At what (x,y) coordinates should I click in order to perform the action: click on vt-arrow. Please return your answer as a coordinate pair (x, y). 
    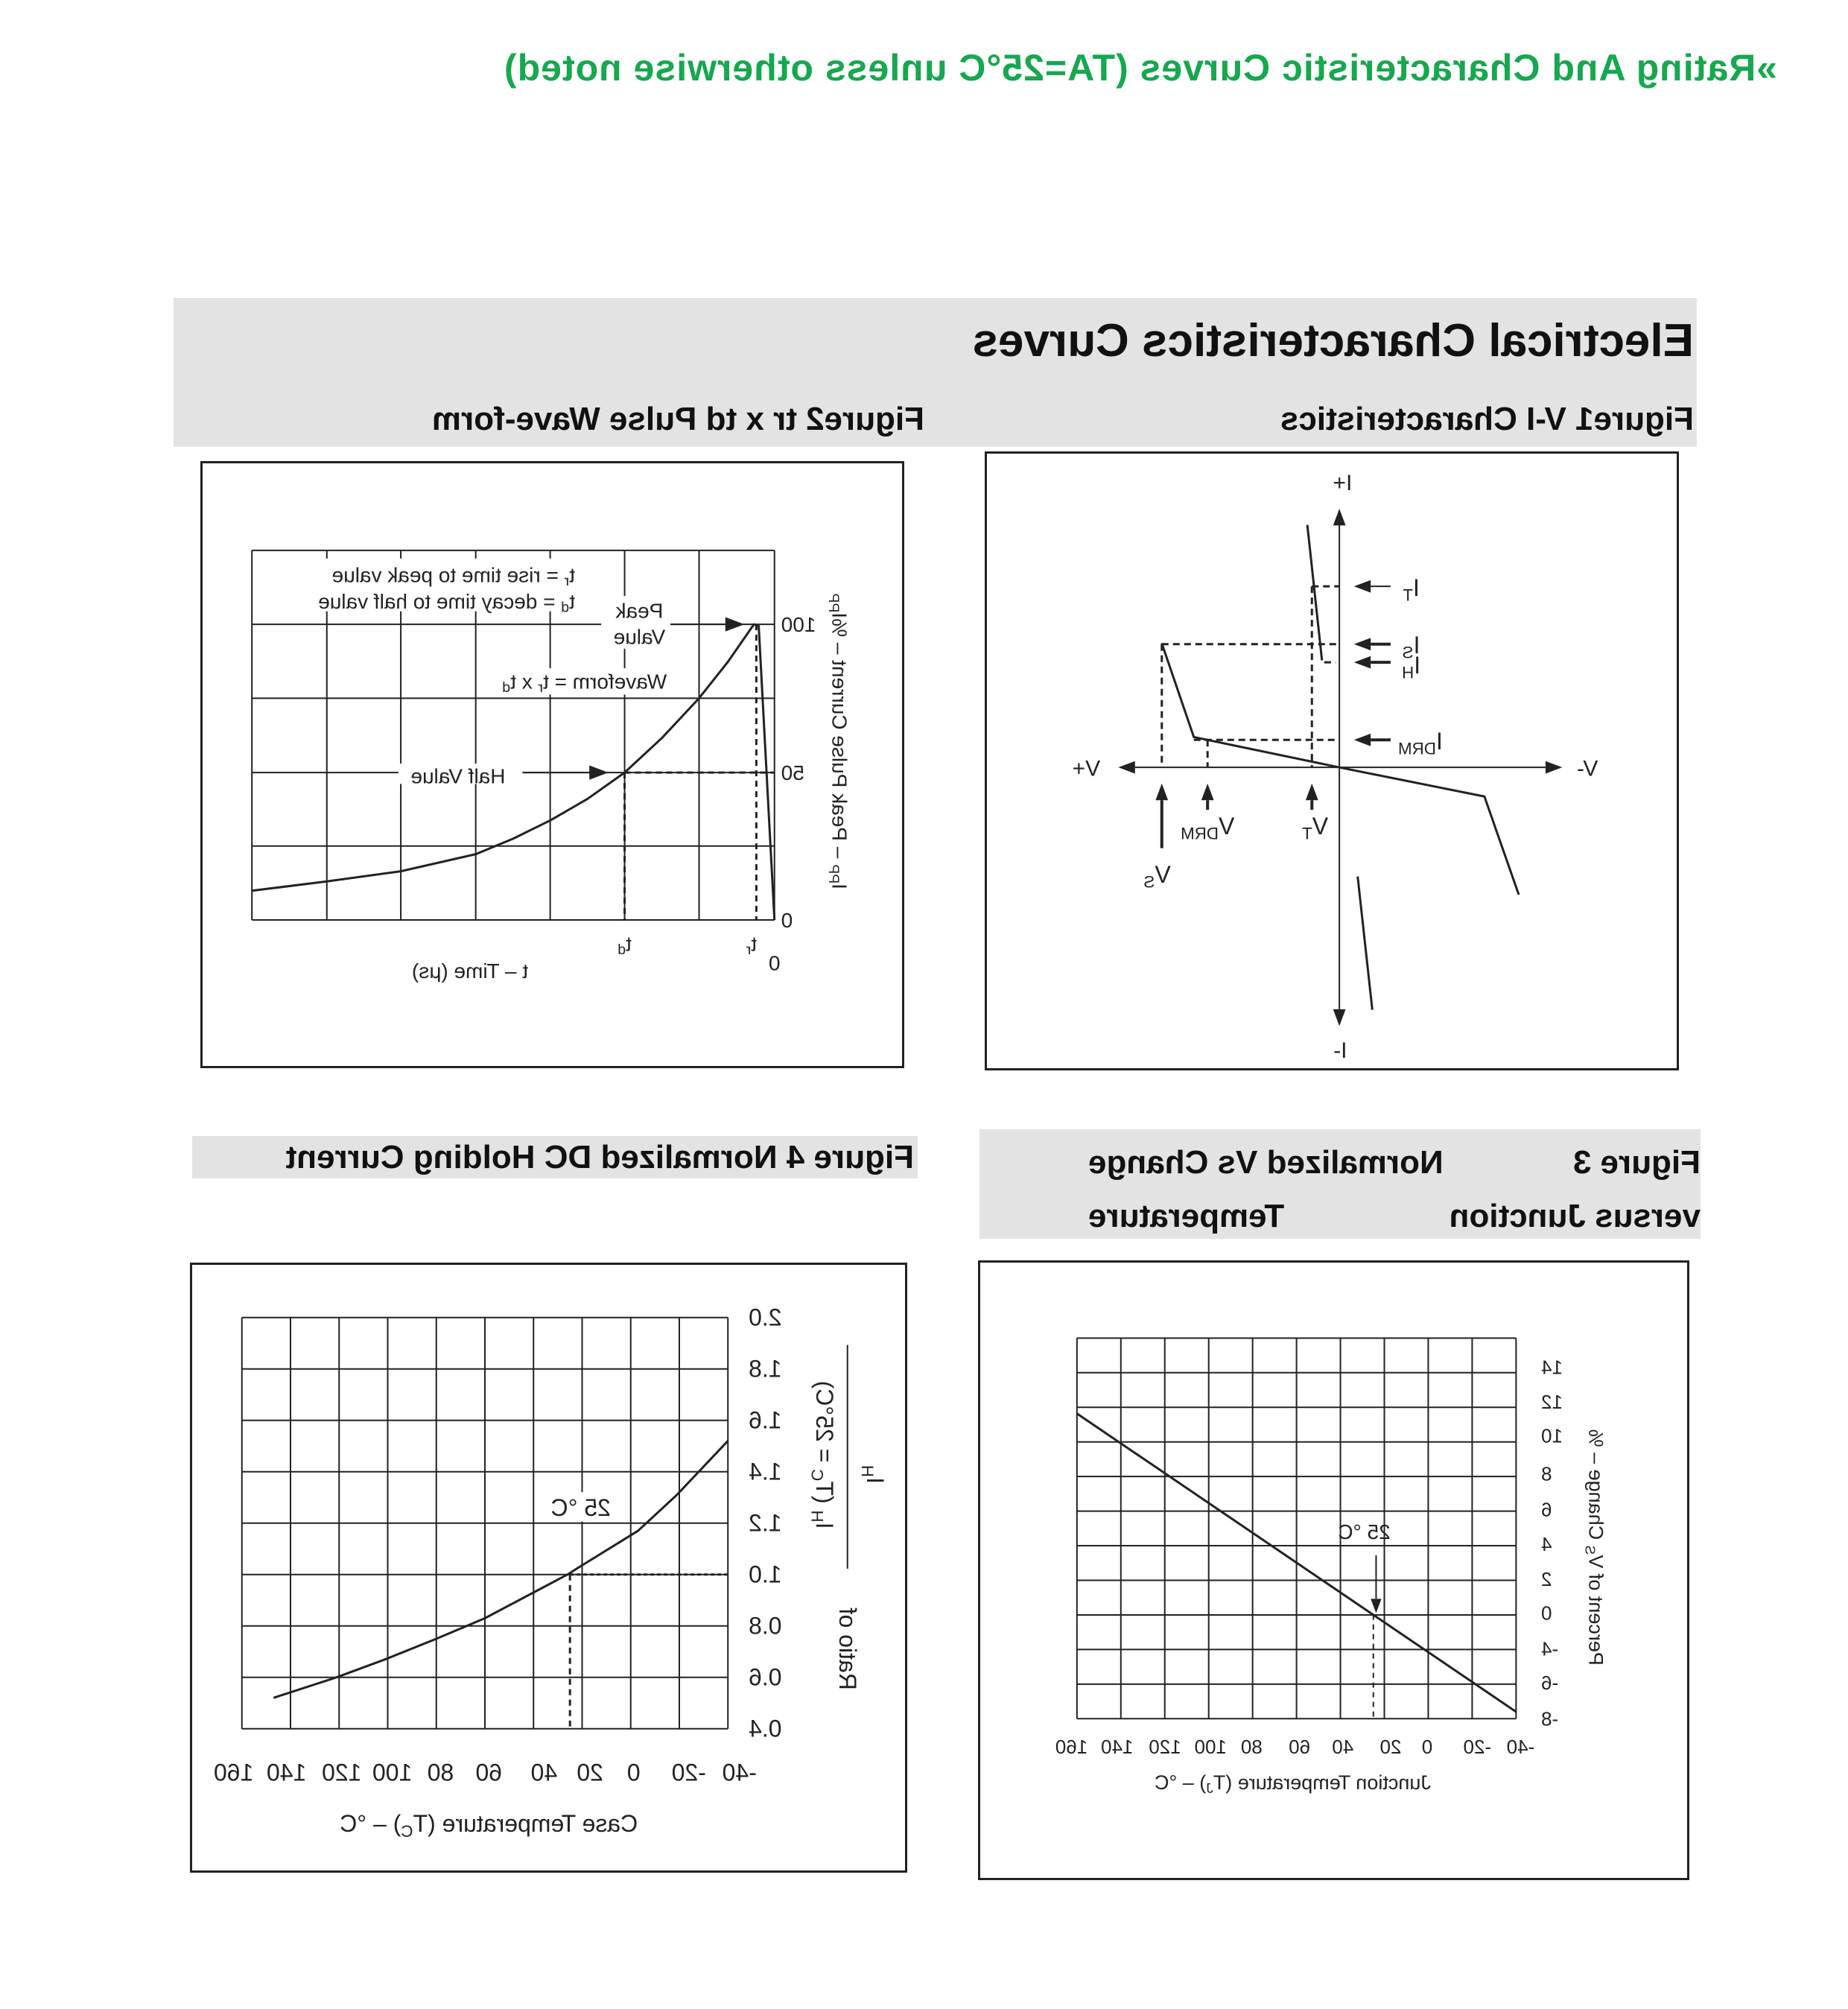
    Looking at the image, I should click on (1311, 796).